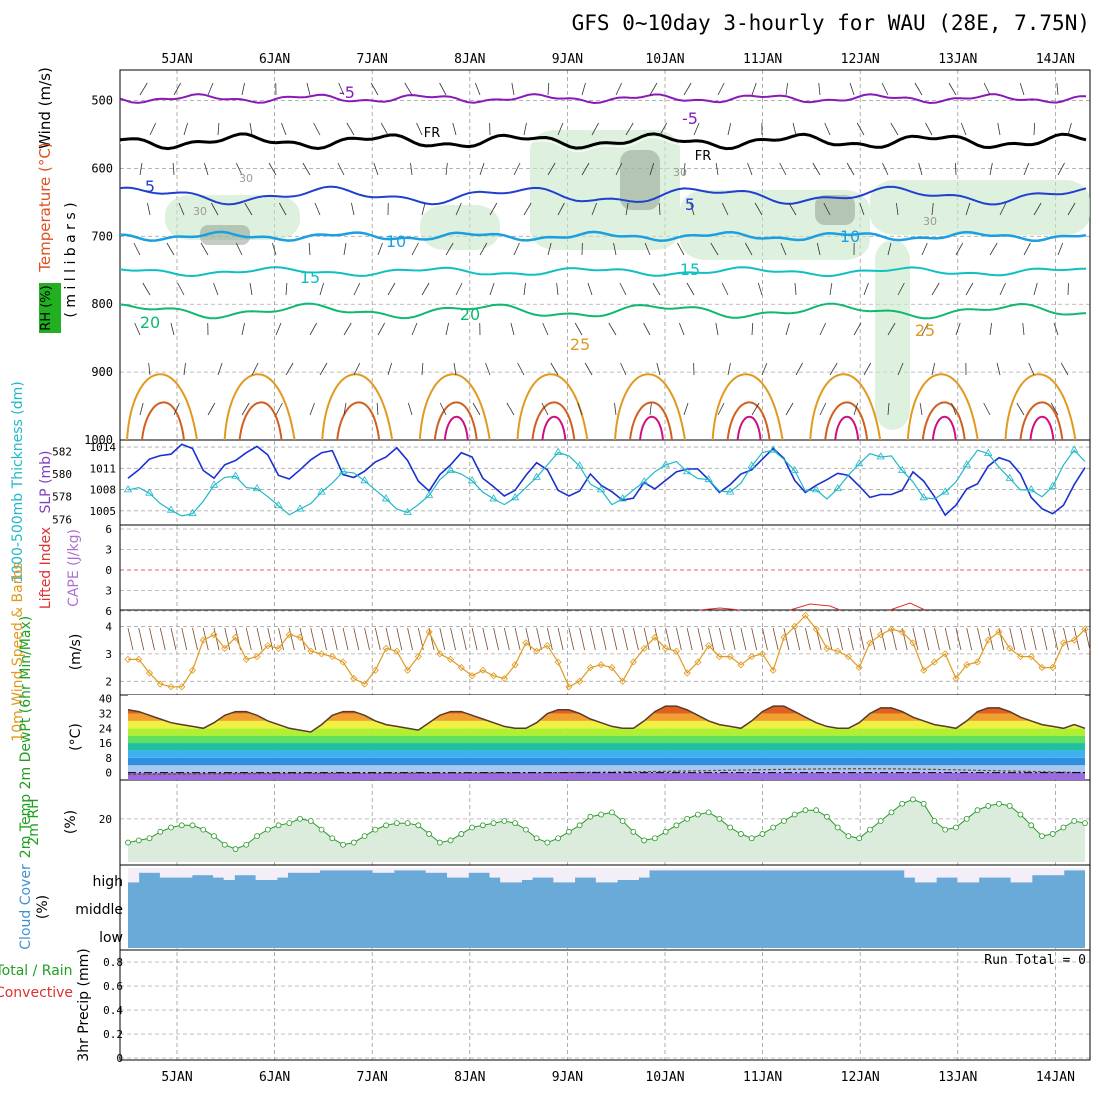 The image size is (1100, 1100). I want to click on wind-tick: 2, so click(108, 681).